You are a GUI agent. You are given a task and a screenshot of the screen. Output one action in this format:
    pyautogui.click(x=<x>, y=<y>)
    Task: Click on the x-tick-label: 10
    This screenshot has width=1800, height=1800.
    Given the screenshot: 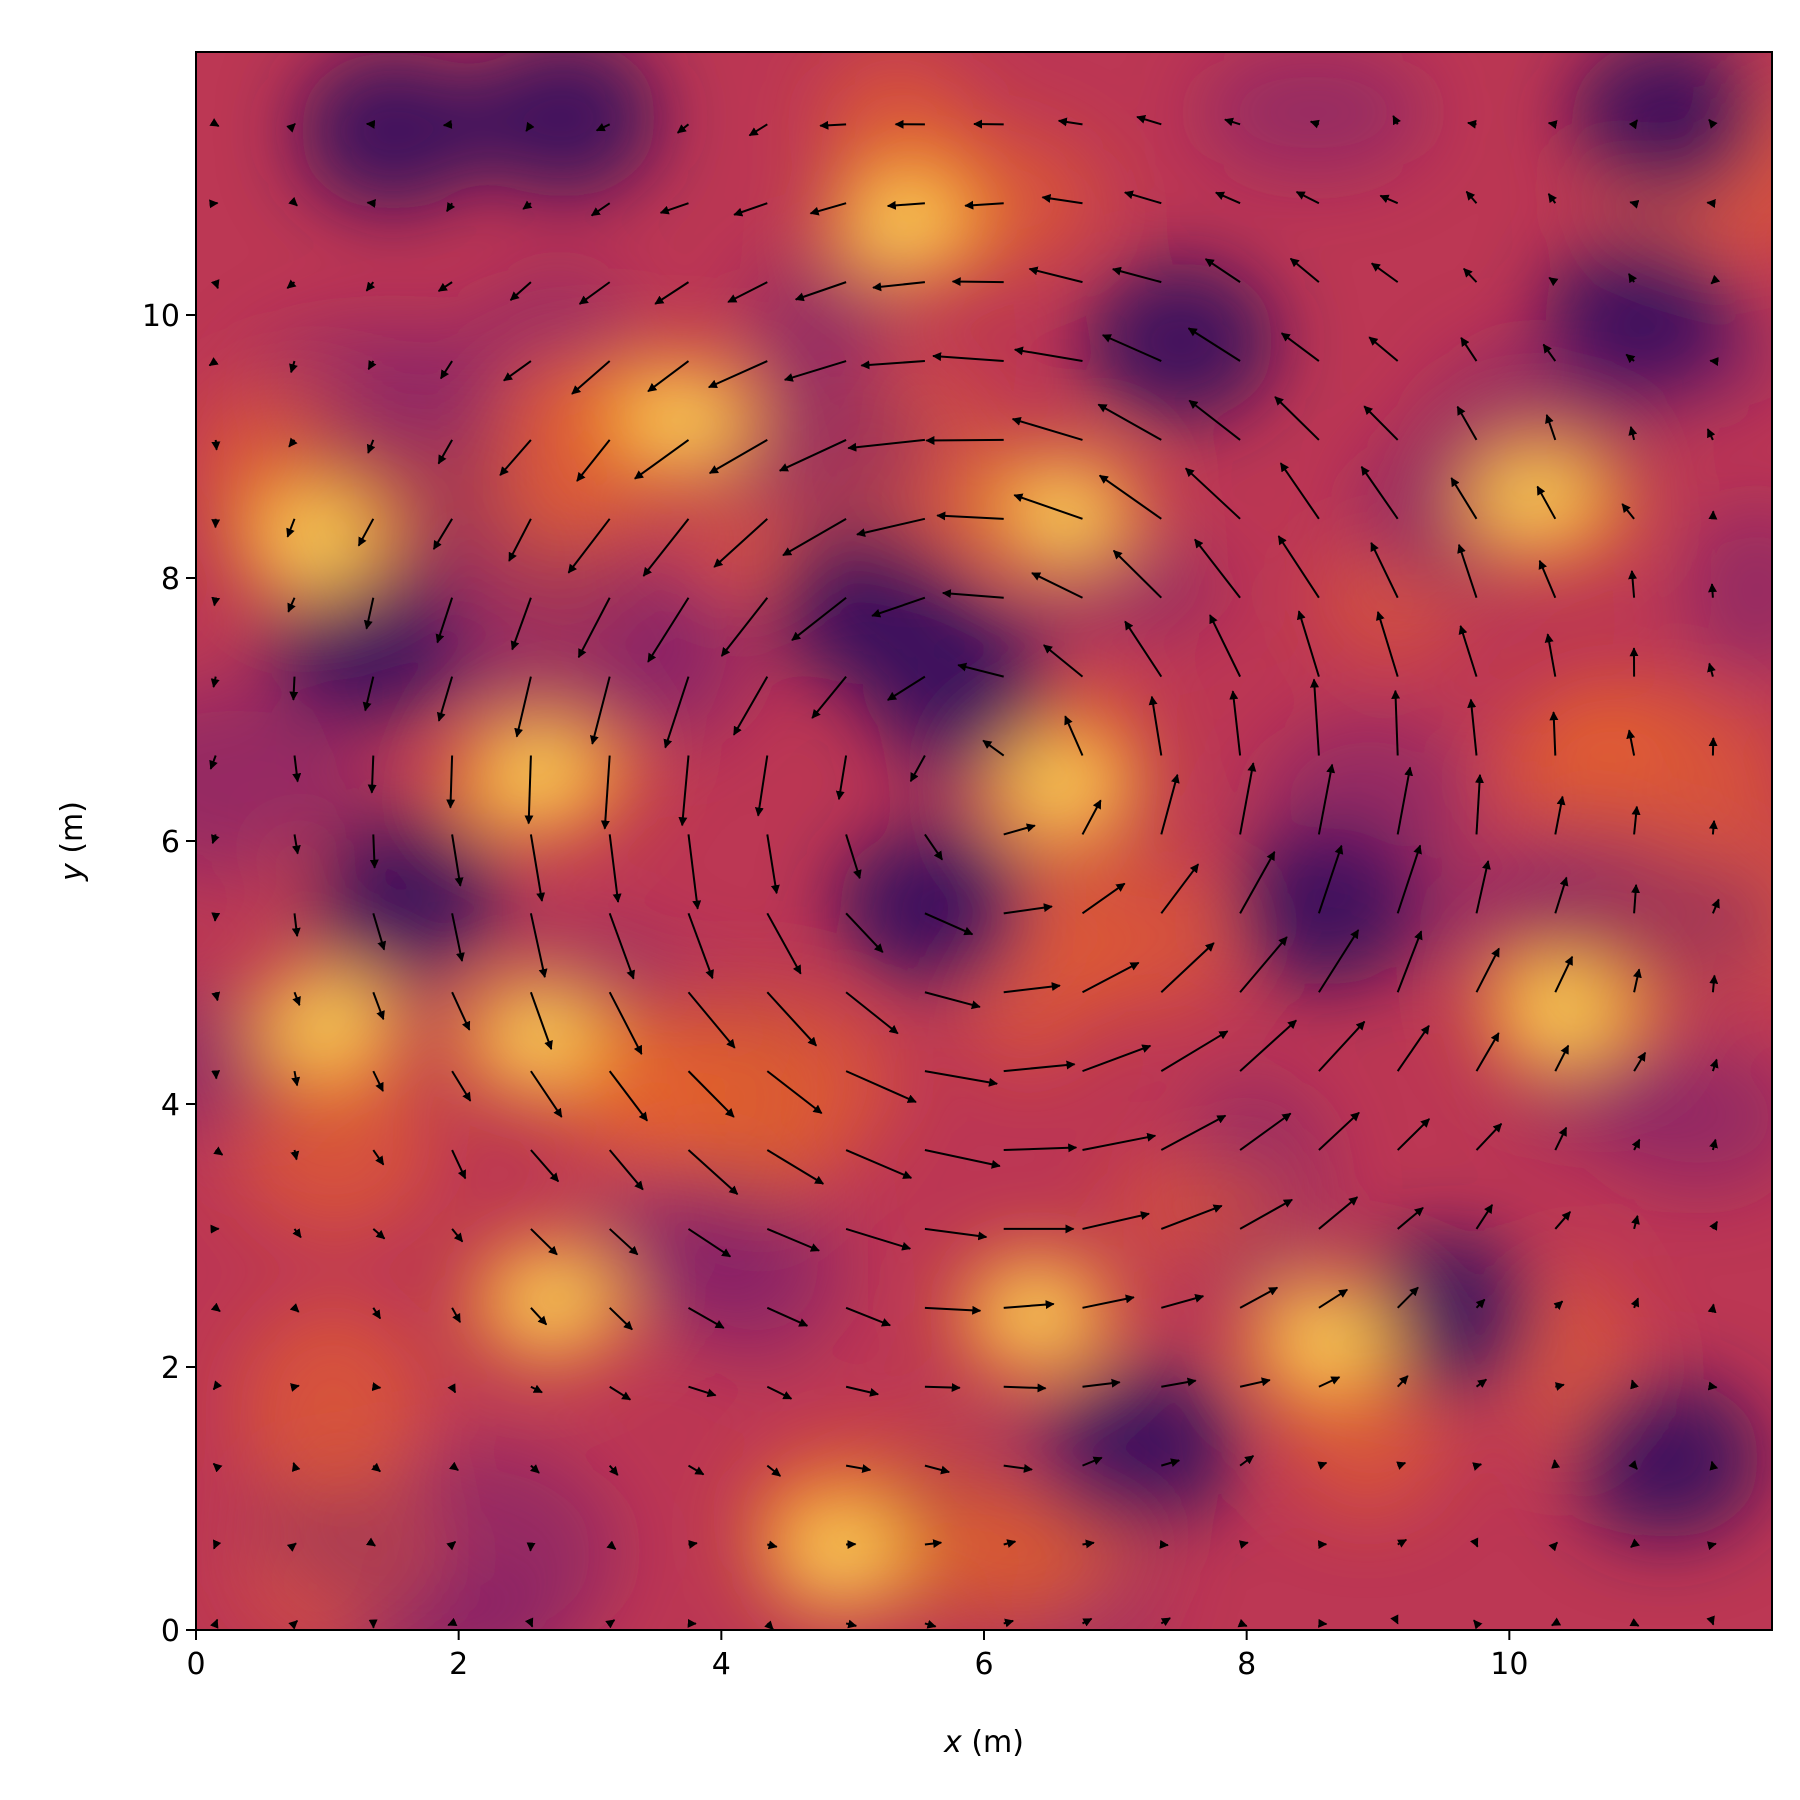 What is the action you would take?
    pyautogui.click(x=1509, y=1664)
    